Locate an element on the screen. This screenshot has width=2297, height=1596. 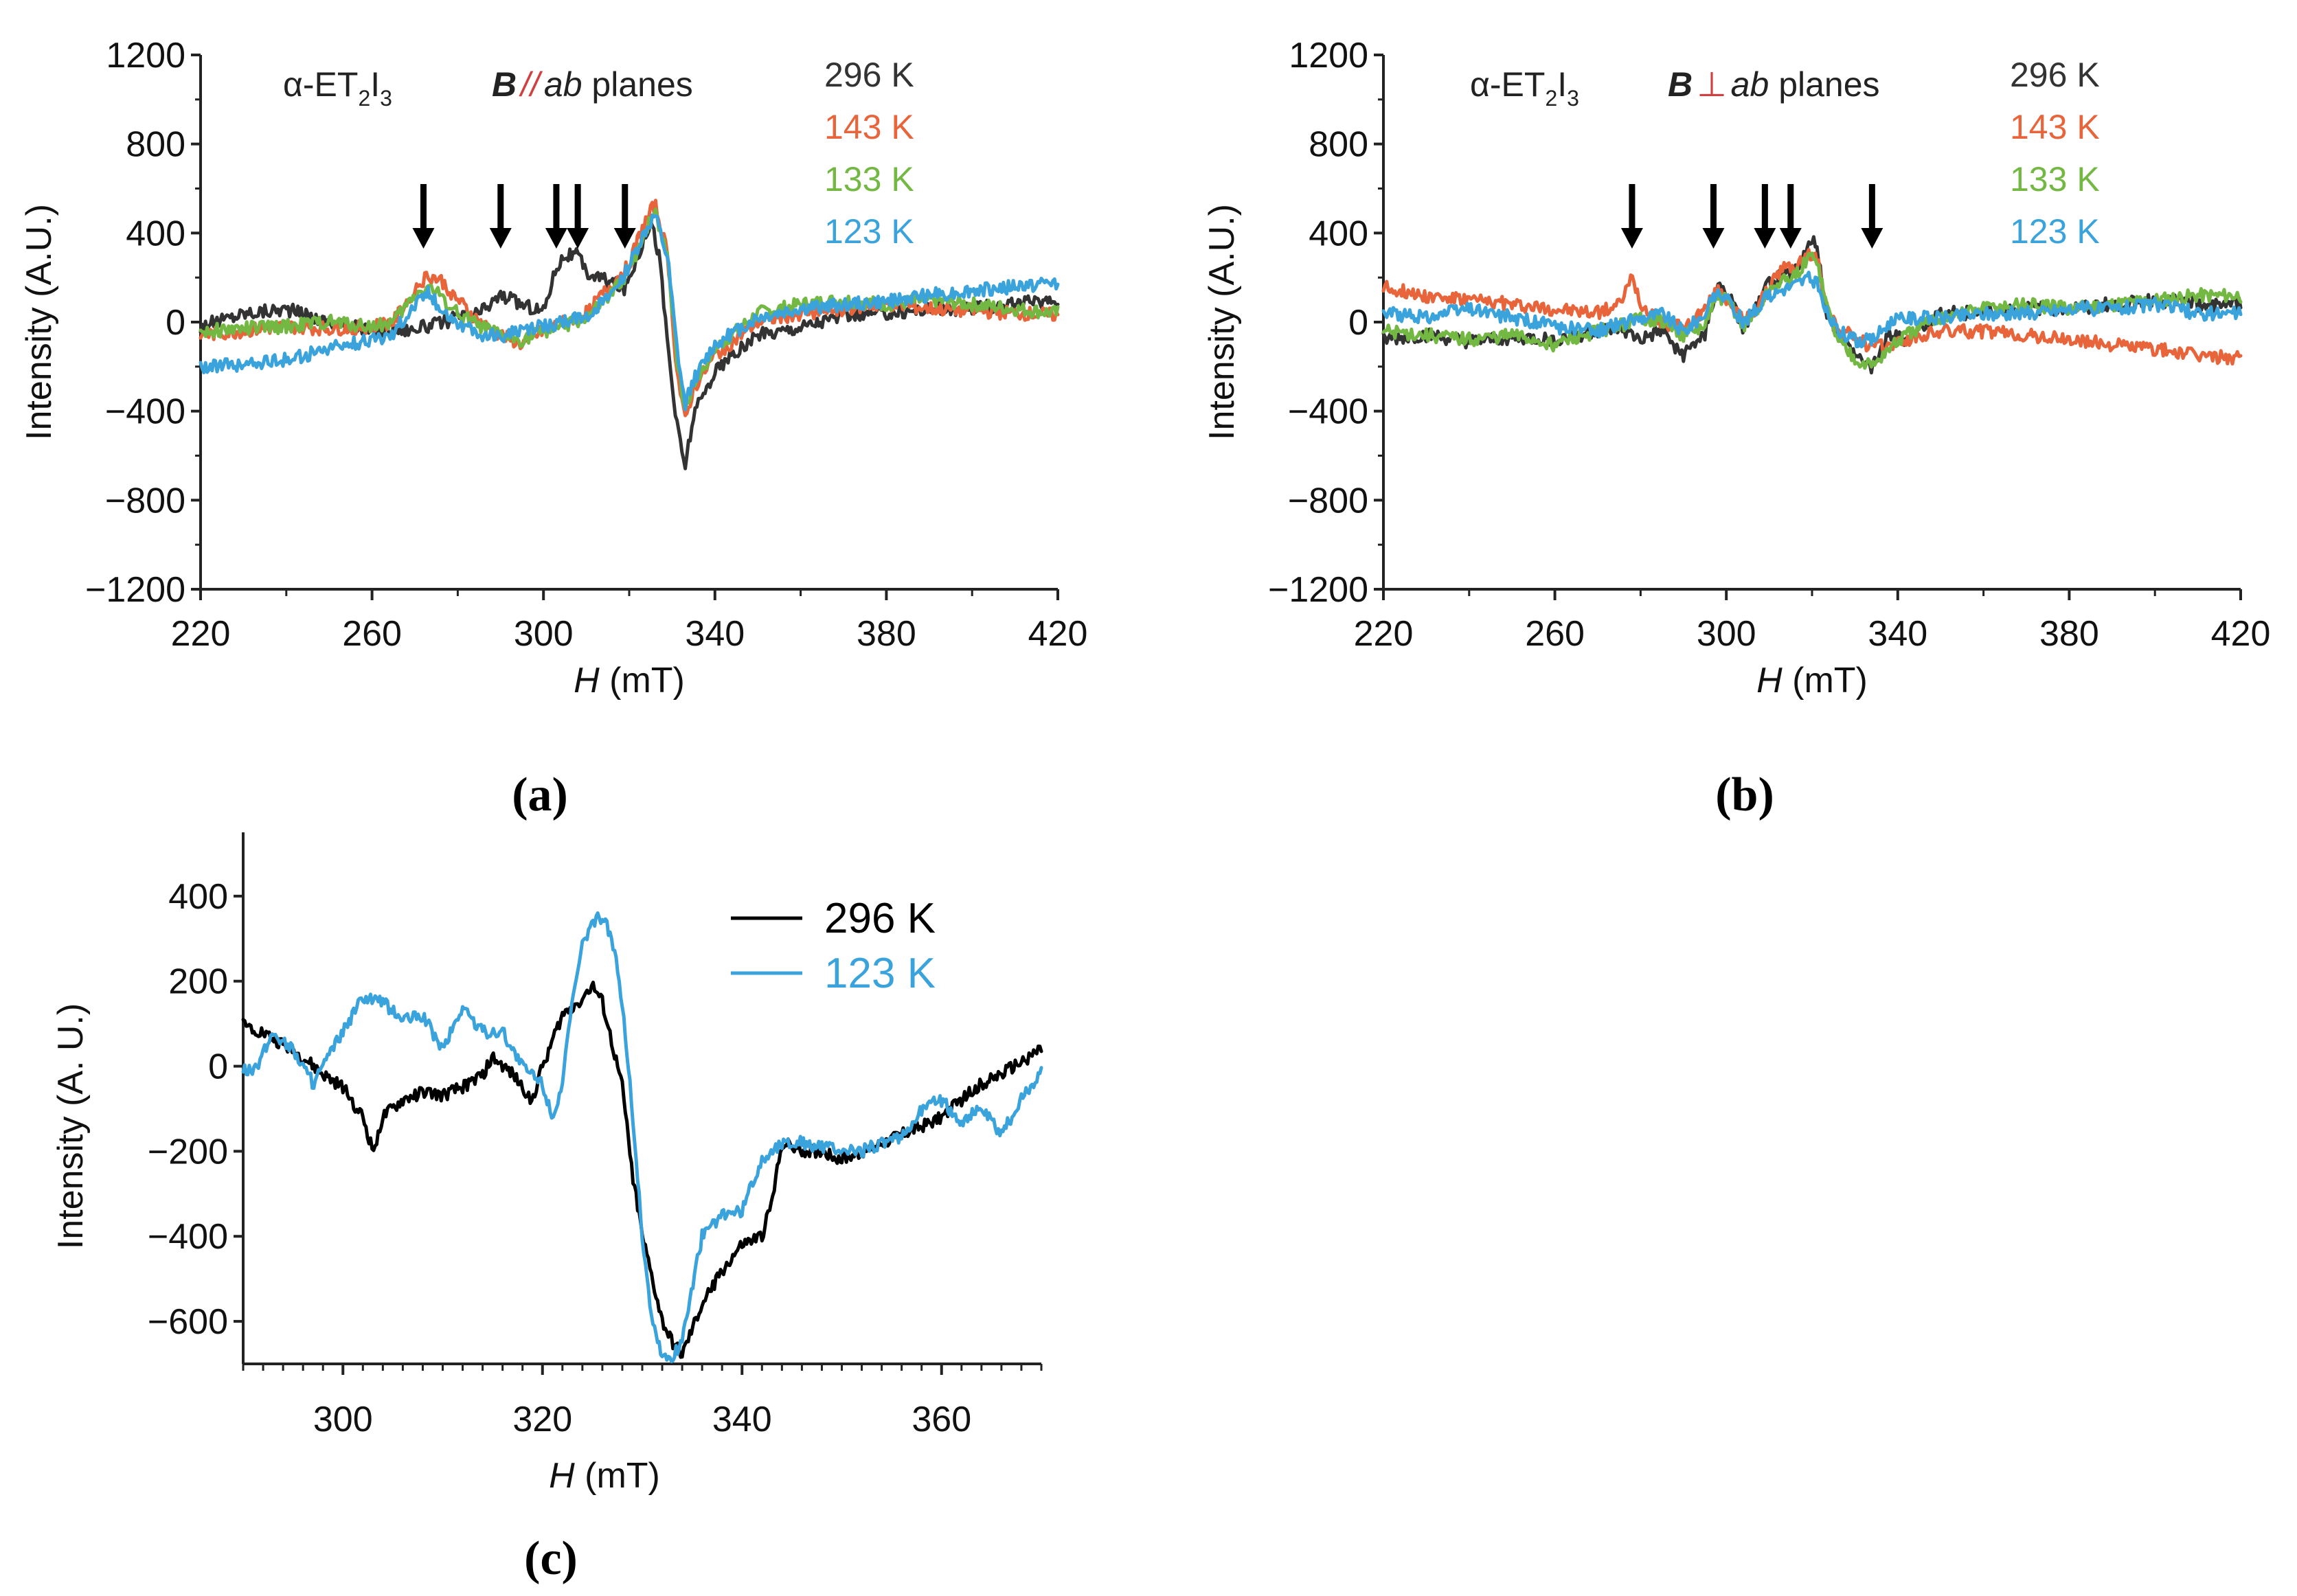
legend: 296 K 123 K is located at coordinates (833, 946).